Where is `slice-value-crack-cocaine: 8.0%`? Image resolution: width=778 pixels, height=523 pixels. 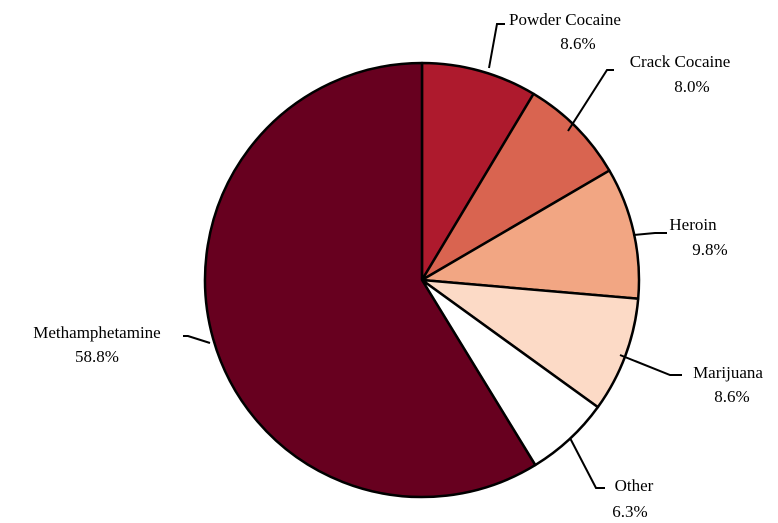 slice-value-crack-cocaine: 8.0% is located at coordinates (691, 86).